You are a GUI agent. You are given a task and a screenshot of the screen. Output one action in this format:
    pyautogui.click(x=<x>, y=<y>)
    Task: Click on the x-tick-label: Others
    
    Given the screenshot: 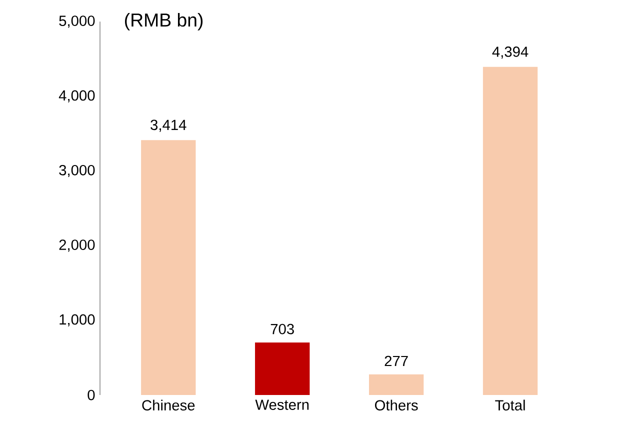 What is the action you would take?
    pyautogui.click(x=396, y=405)
    